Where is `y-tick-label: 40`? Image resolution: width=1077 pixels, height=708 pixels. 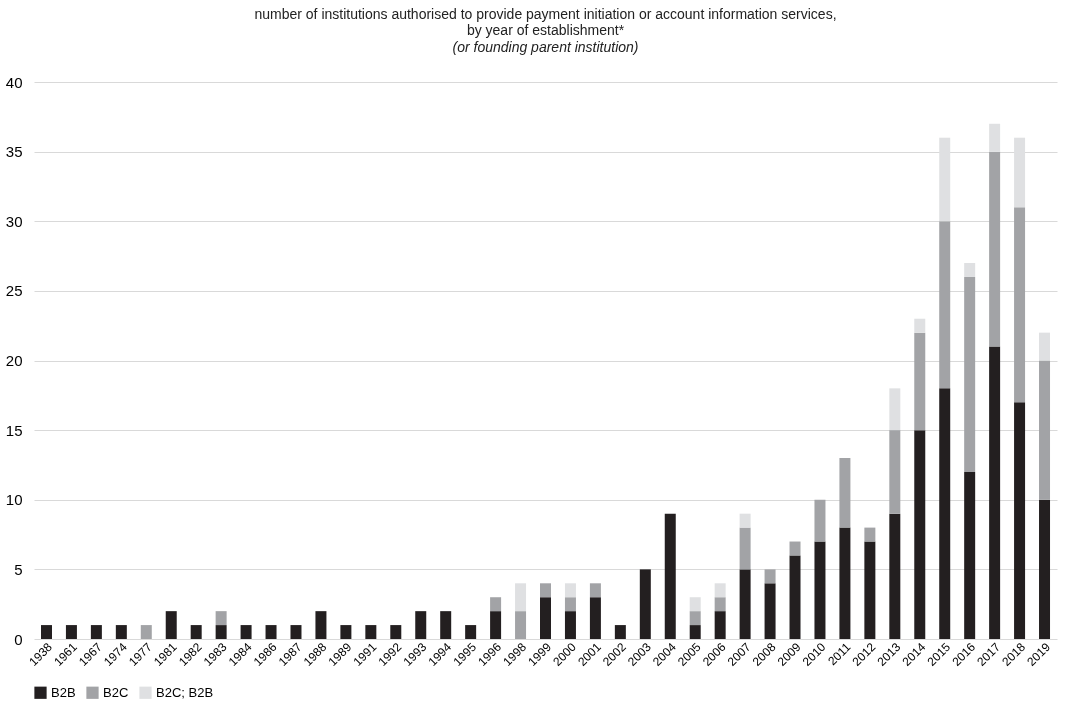 y-tick-label: 40 is located at coordinates (14, 82).